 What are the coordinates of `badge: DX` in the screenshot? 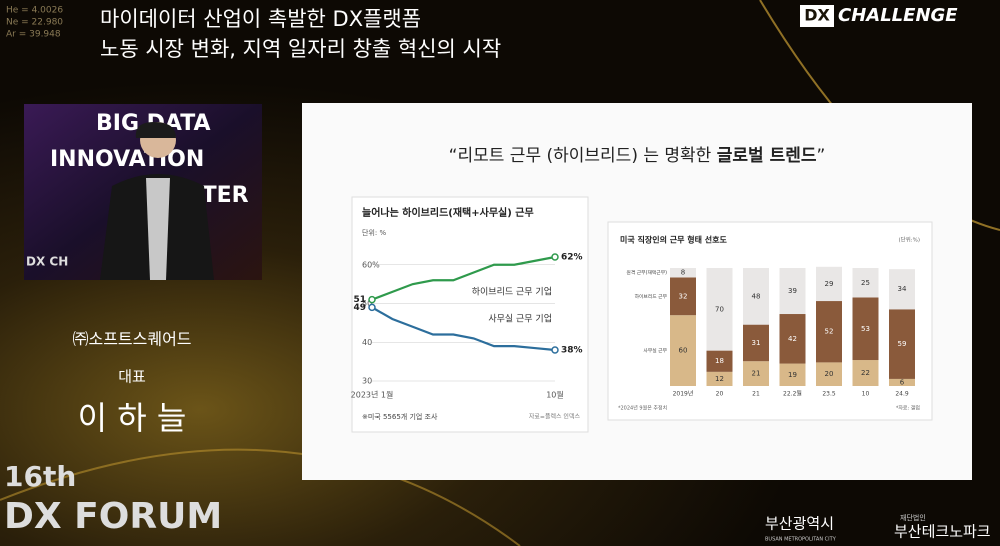 It's located at (817, 15).